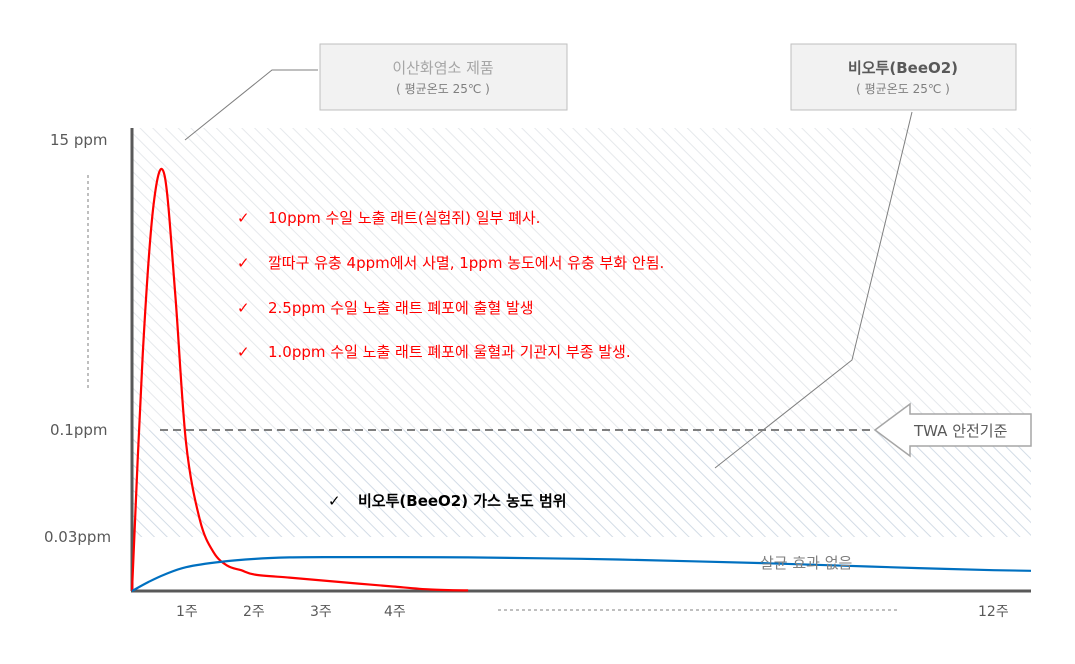  Describe the element at coordinates (806, 563) in the screenshot. I see `no-effect-label: 살균 효과 없음` at that location.